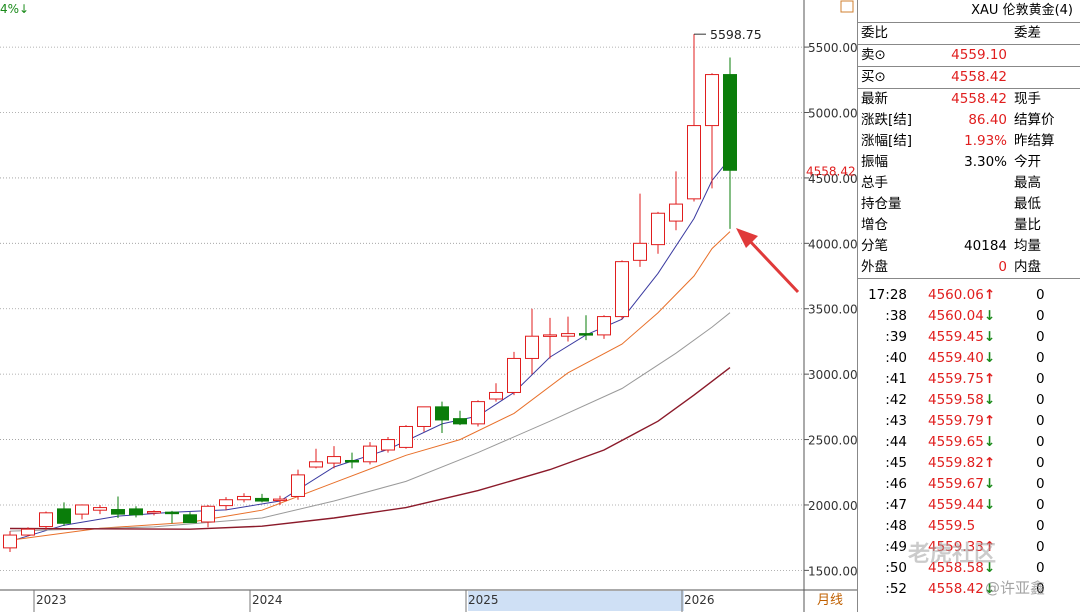 This screenshot has width=1080, height=612. I want to click on quote-value: 86.40, so click(987, 120).